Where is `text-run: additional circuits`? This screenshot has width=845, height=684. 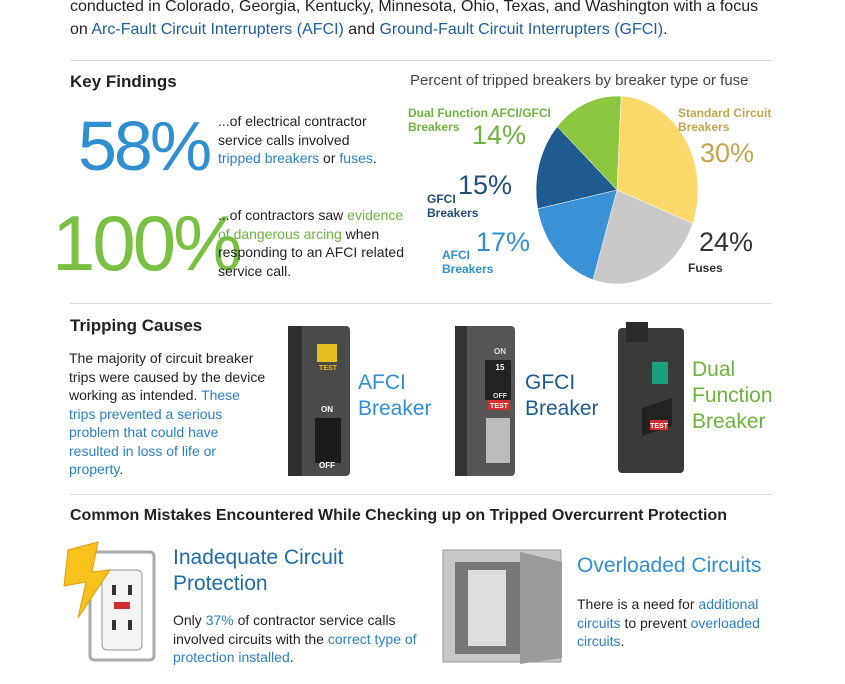
text-run: additional circuits is located at coordinates (668, 613).